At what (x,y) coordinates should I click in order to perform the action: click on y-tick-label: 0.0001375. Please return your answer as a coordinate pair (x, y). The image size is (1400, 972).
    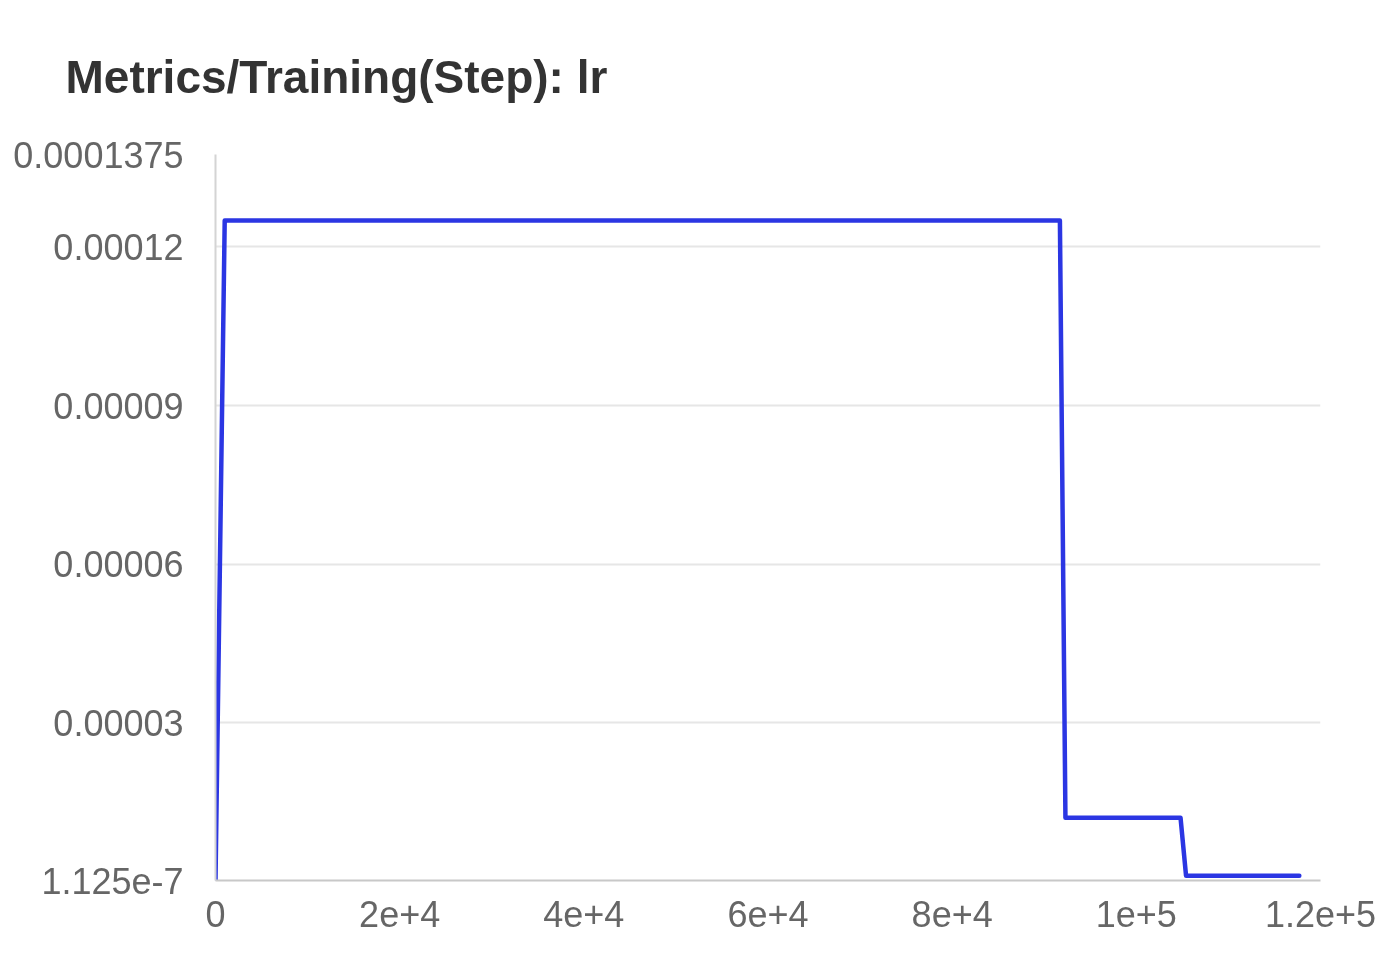
    Looking at the image, I should click on (98, 155).